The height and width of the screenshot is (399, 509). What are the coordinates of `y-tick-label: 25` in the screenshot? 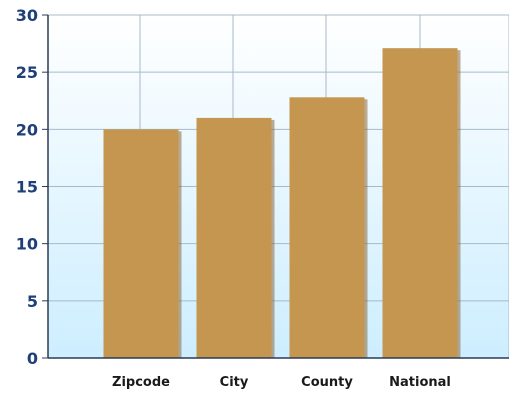 It's located at (27, 72).